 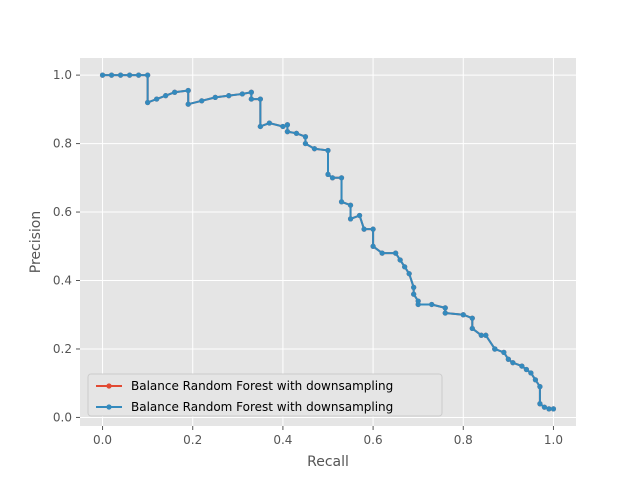 What do you see at coordinates (62, 75) in the screenshot?
I see `y-tick-label: 1.0` at bounding box center [62, 75].